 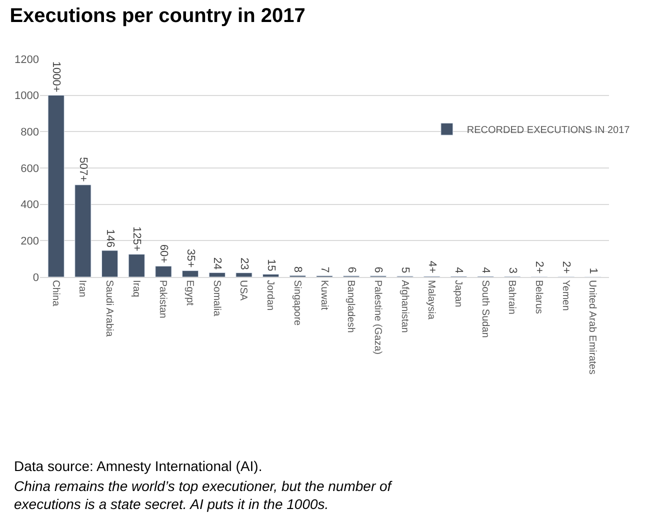 I want to click on legend-label: RECORDED EXECUTIONS IN 2017, so click(x=548, y=130).